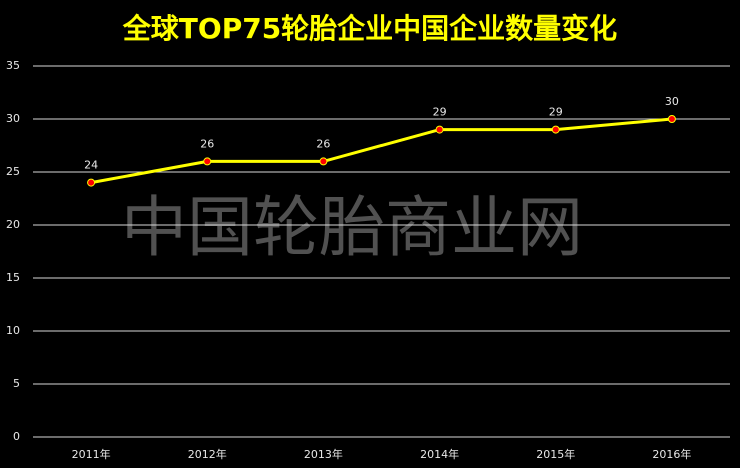 This screenshot has width=740, height=468. Describe the element at coordinates (207, 454) in the screenshot. I see `x-tick-label: 2012年` at that location.